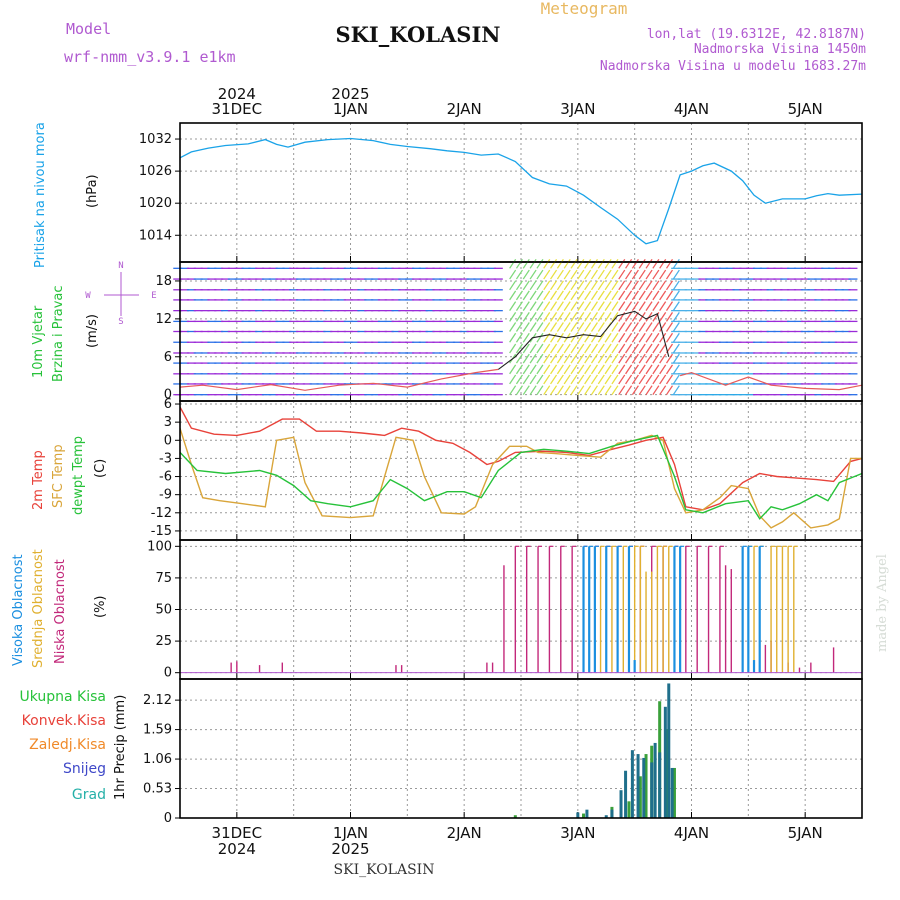 The image size is (900, 900). What do you see at coordinates (756, 34) in the screenshot?
I see `lonlat-text: lon,lat (19.6312E, 42.8187N)` at bounding box center [756, 34].